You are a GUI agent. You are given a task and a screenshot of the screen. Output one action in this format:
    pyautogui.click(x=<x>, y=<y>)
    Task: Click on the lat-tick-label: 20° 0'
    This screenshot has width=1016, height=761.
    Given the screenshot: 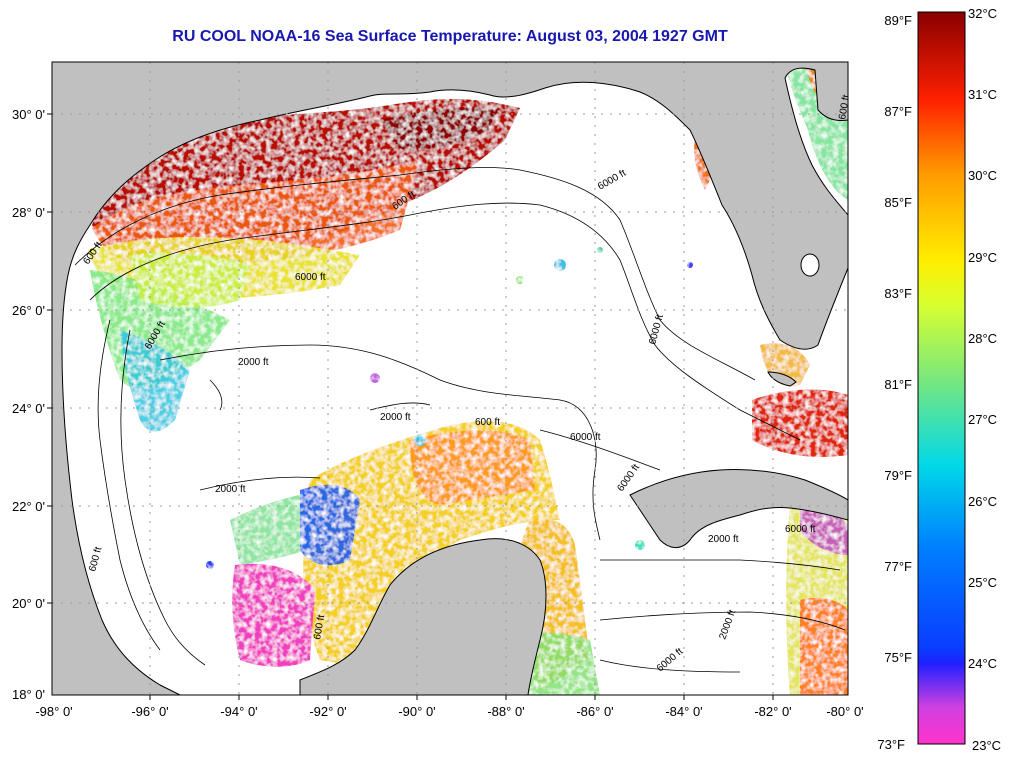 What is the action you would take?
    pyautogui.click(x=28, y=603)
    